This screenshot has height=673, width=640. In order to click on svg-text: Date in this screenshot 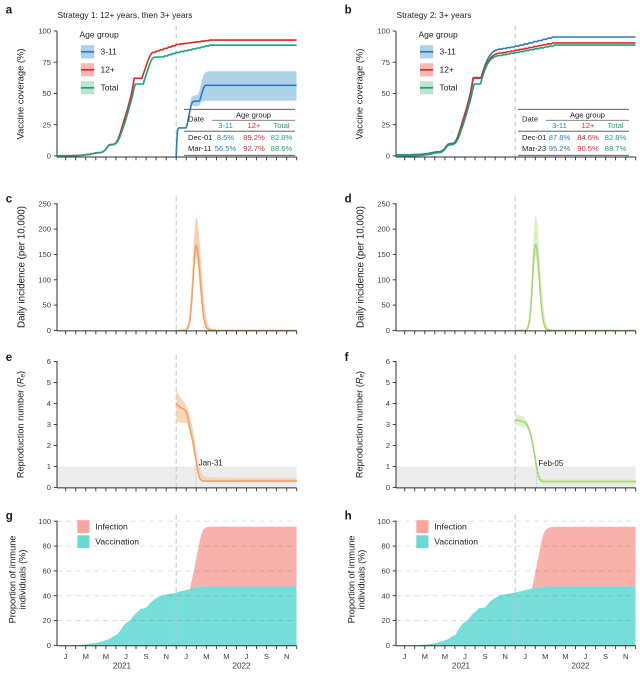, I will do `click(196, 119)`.